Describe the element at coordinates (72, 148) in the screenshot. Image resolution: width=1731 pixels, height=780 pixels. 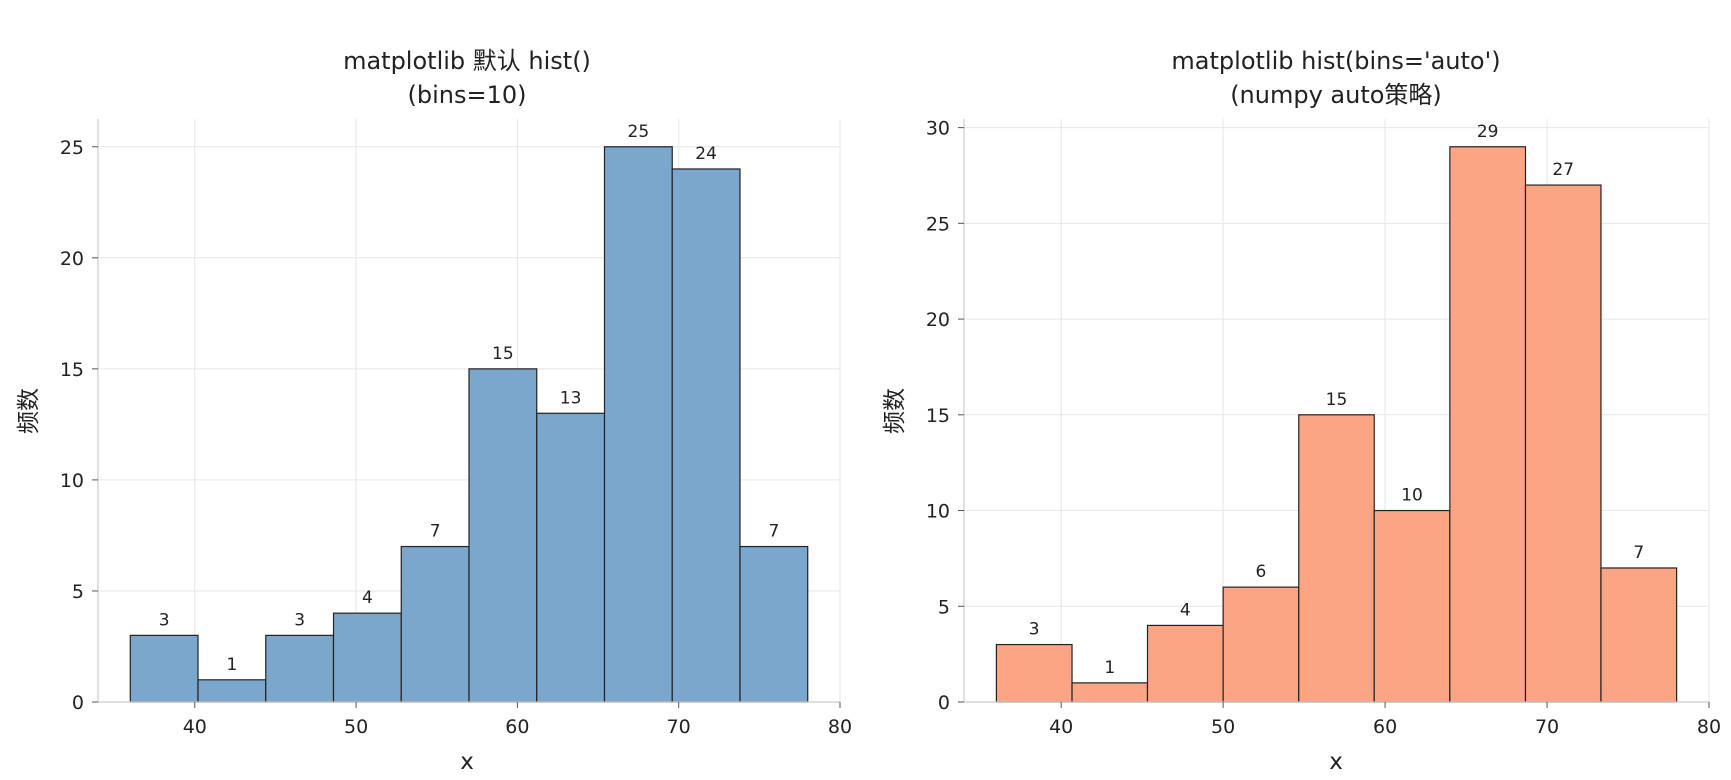
I see `left-chart-y-tick-label: 25` at that location.